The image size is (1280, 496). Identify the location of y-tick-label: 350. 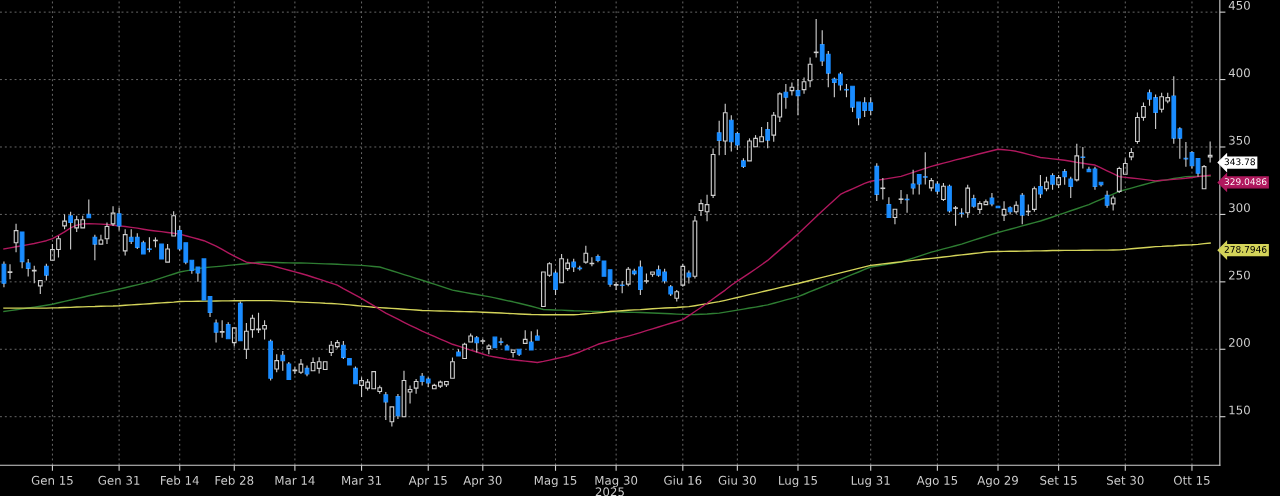
(1239, 140).